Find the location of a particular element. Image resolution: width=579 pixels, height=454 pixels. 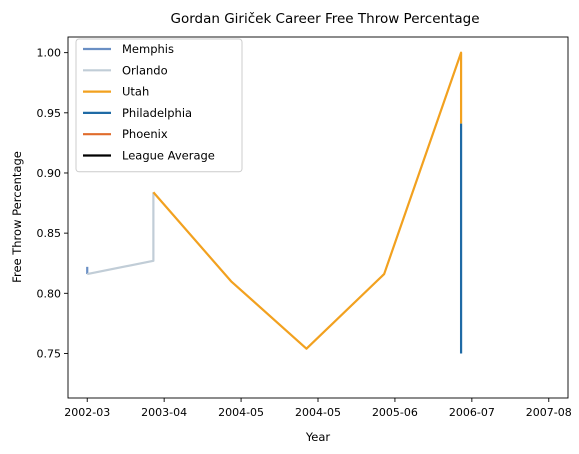

y-tick-label: 1.00 is located at coordinates (49, 53).